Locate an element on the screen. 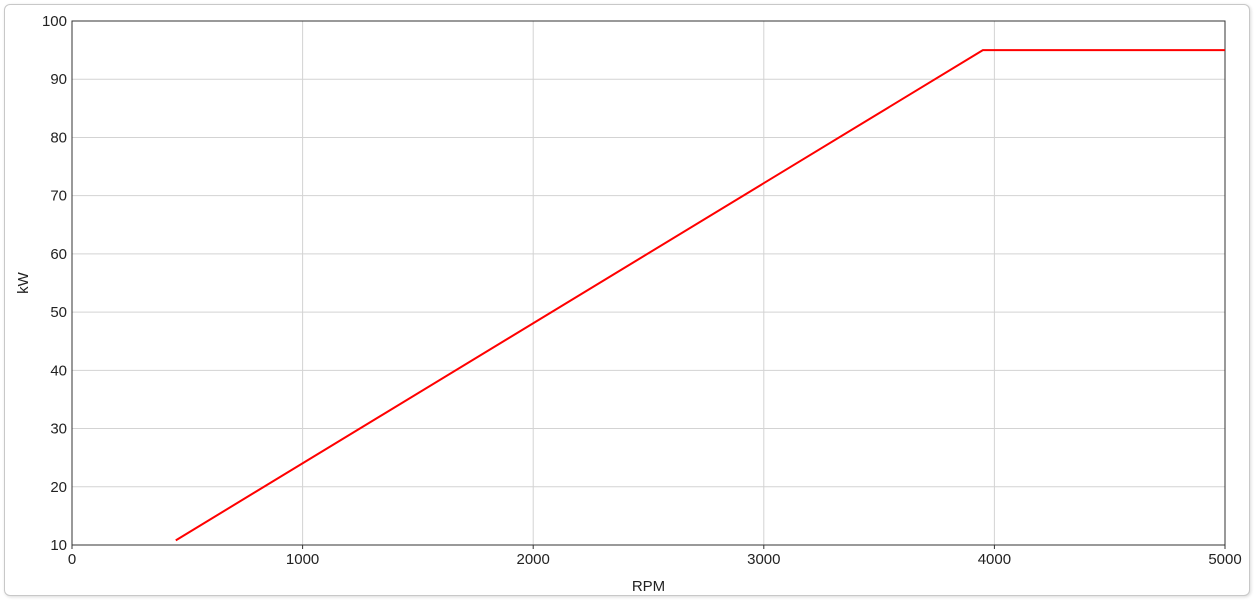 The width and height of the screenshot is (1255, 600). y-tick-label: 50 is located at coordinates (58, 312).